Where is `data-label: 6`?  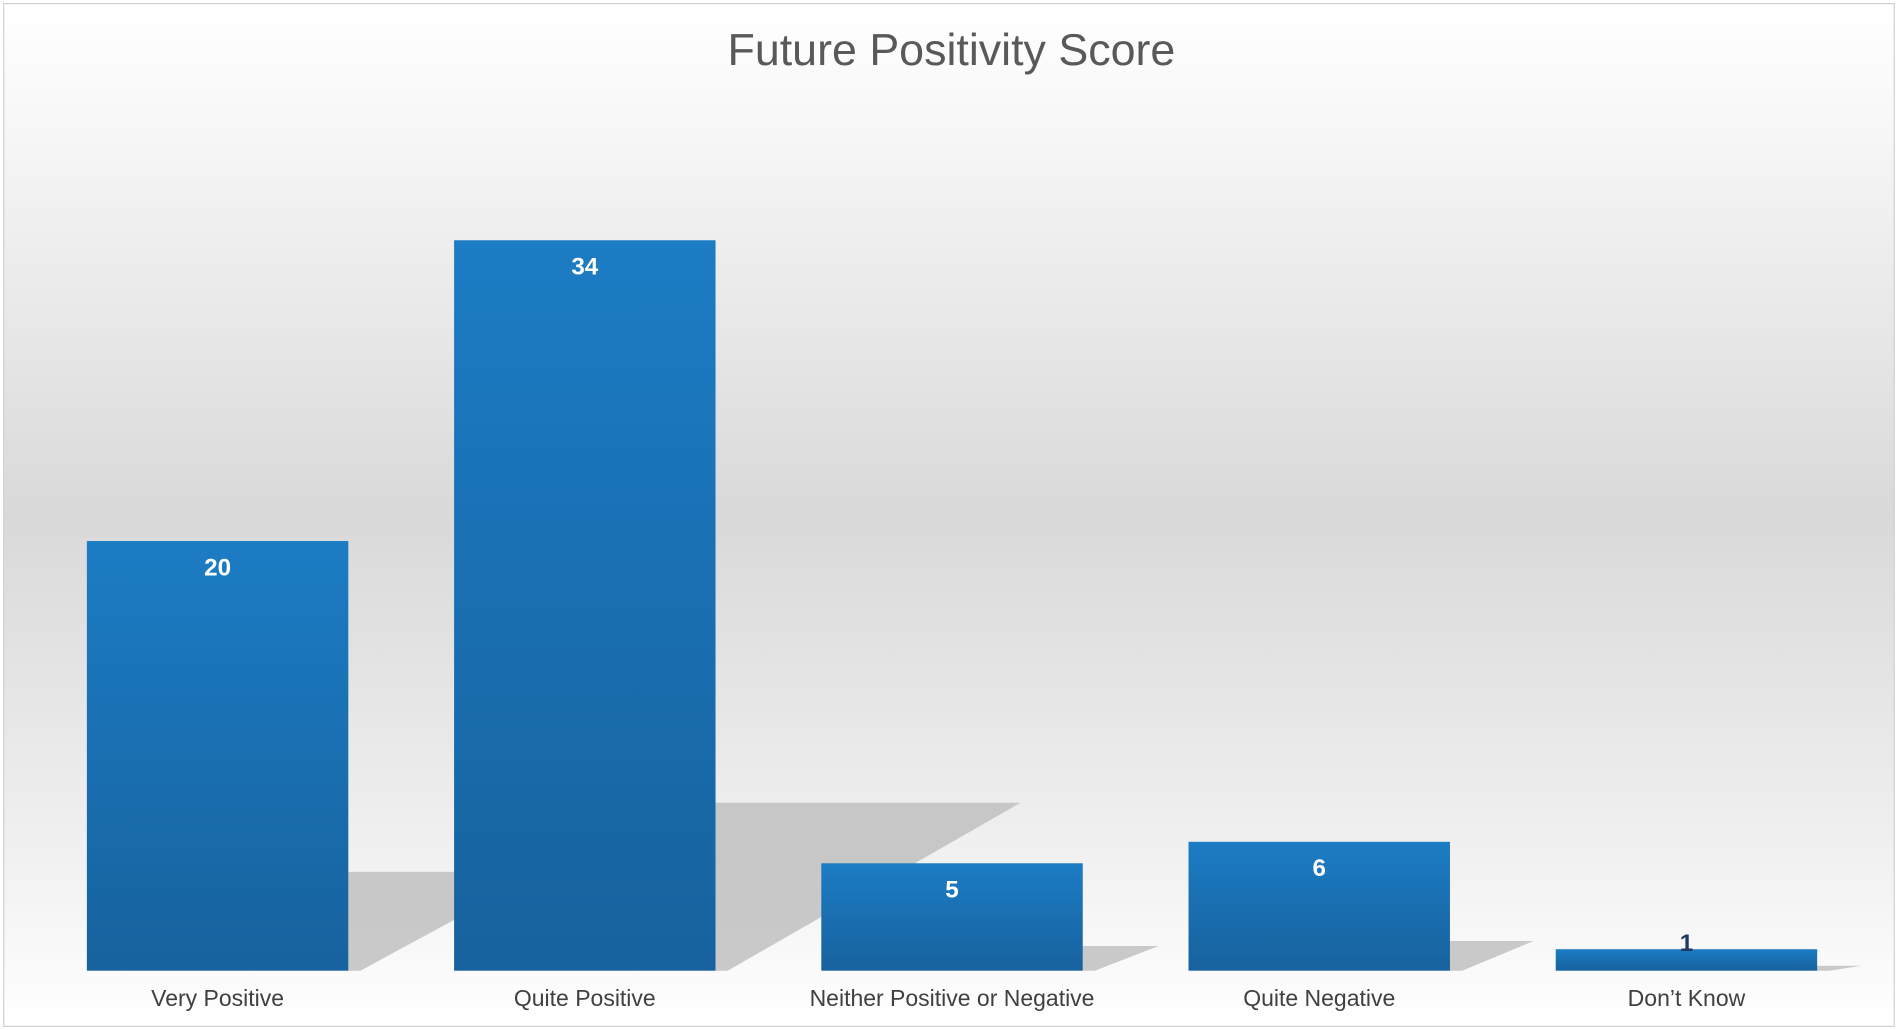 data-label: 6 is located at coordinates (1319, 868).